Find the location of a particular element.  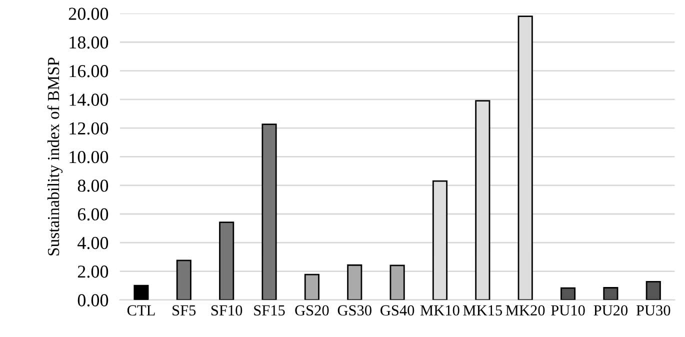

x-tick-label: SF10 is located at coordinates (226, 310).